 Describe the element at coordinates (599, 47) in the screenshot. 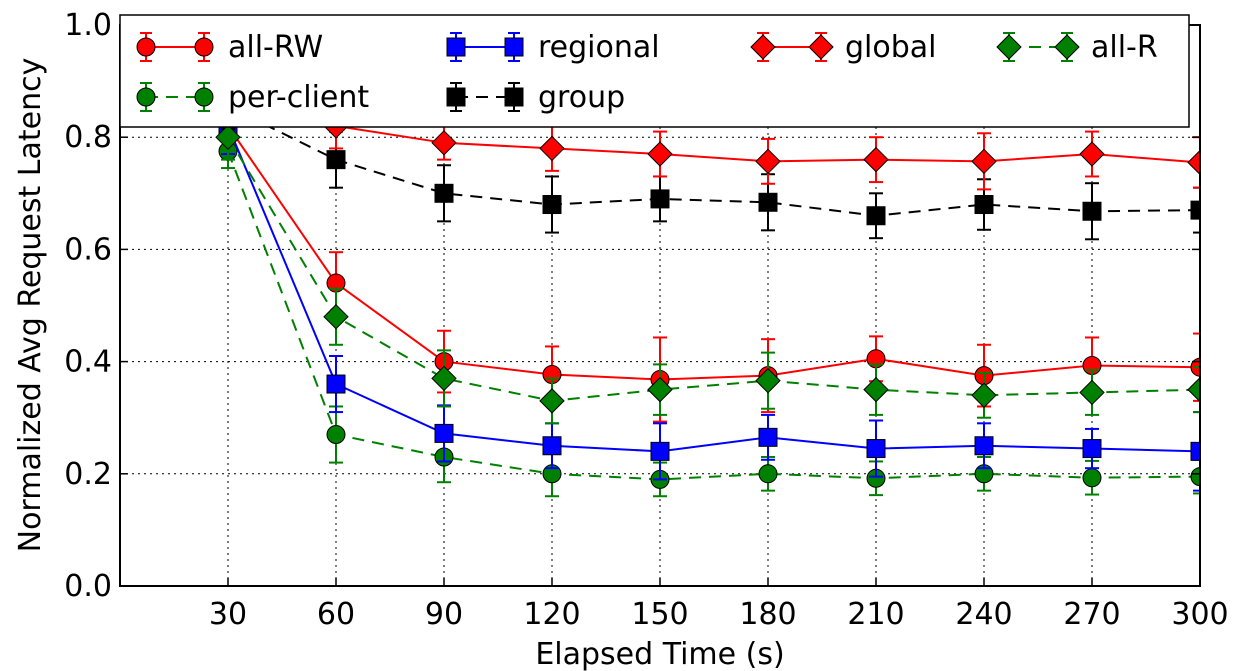

I see `legend-label: regional` at that location.